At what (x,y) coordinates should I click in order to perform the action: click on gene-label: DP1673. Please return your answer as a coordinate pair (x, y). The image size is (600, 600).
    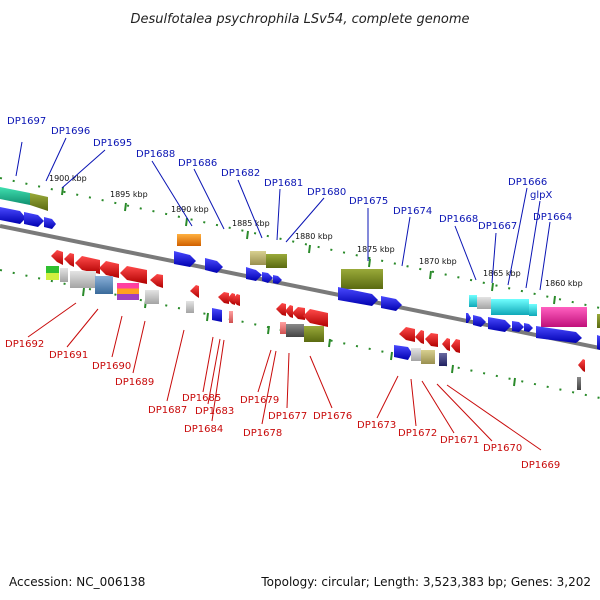
    Looking at the image, I should click on (376, 425).